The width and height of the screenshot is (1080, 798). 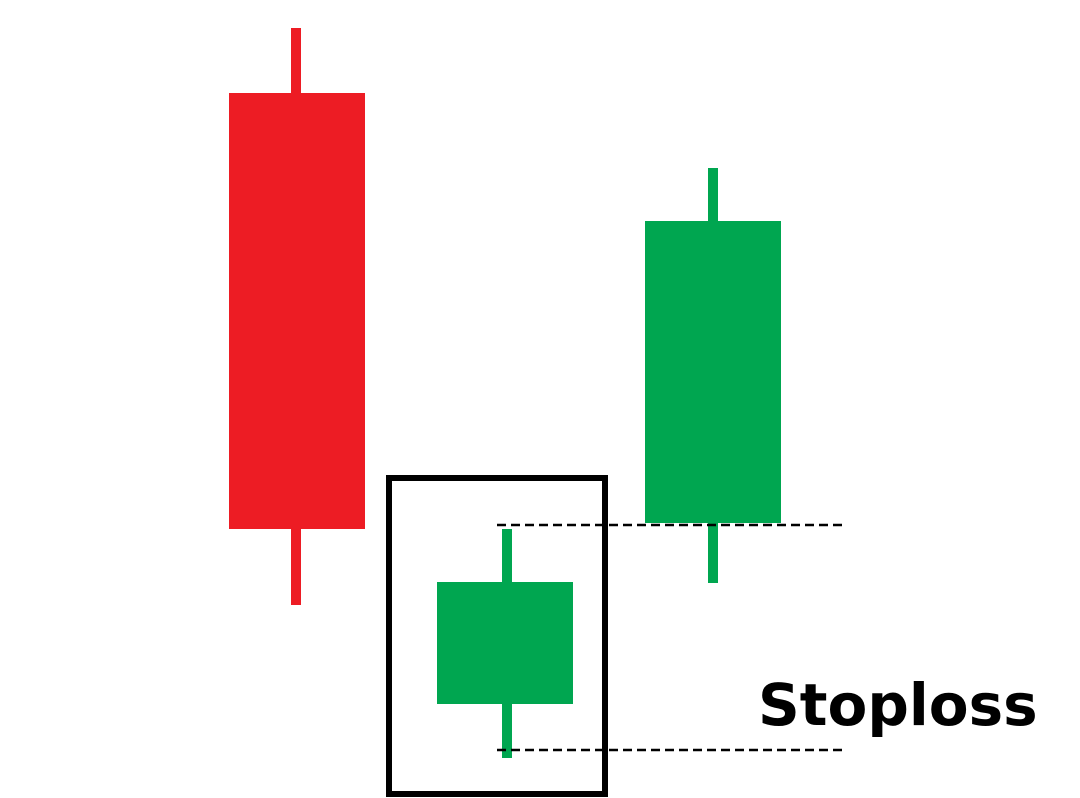 I want to click on bearish-candle, so click(x=297, y=316).